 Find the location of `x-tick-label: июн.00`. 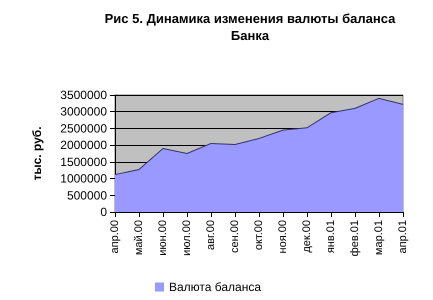

x-tick-label: июн.00 is located at coordinates (163, 238).